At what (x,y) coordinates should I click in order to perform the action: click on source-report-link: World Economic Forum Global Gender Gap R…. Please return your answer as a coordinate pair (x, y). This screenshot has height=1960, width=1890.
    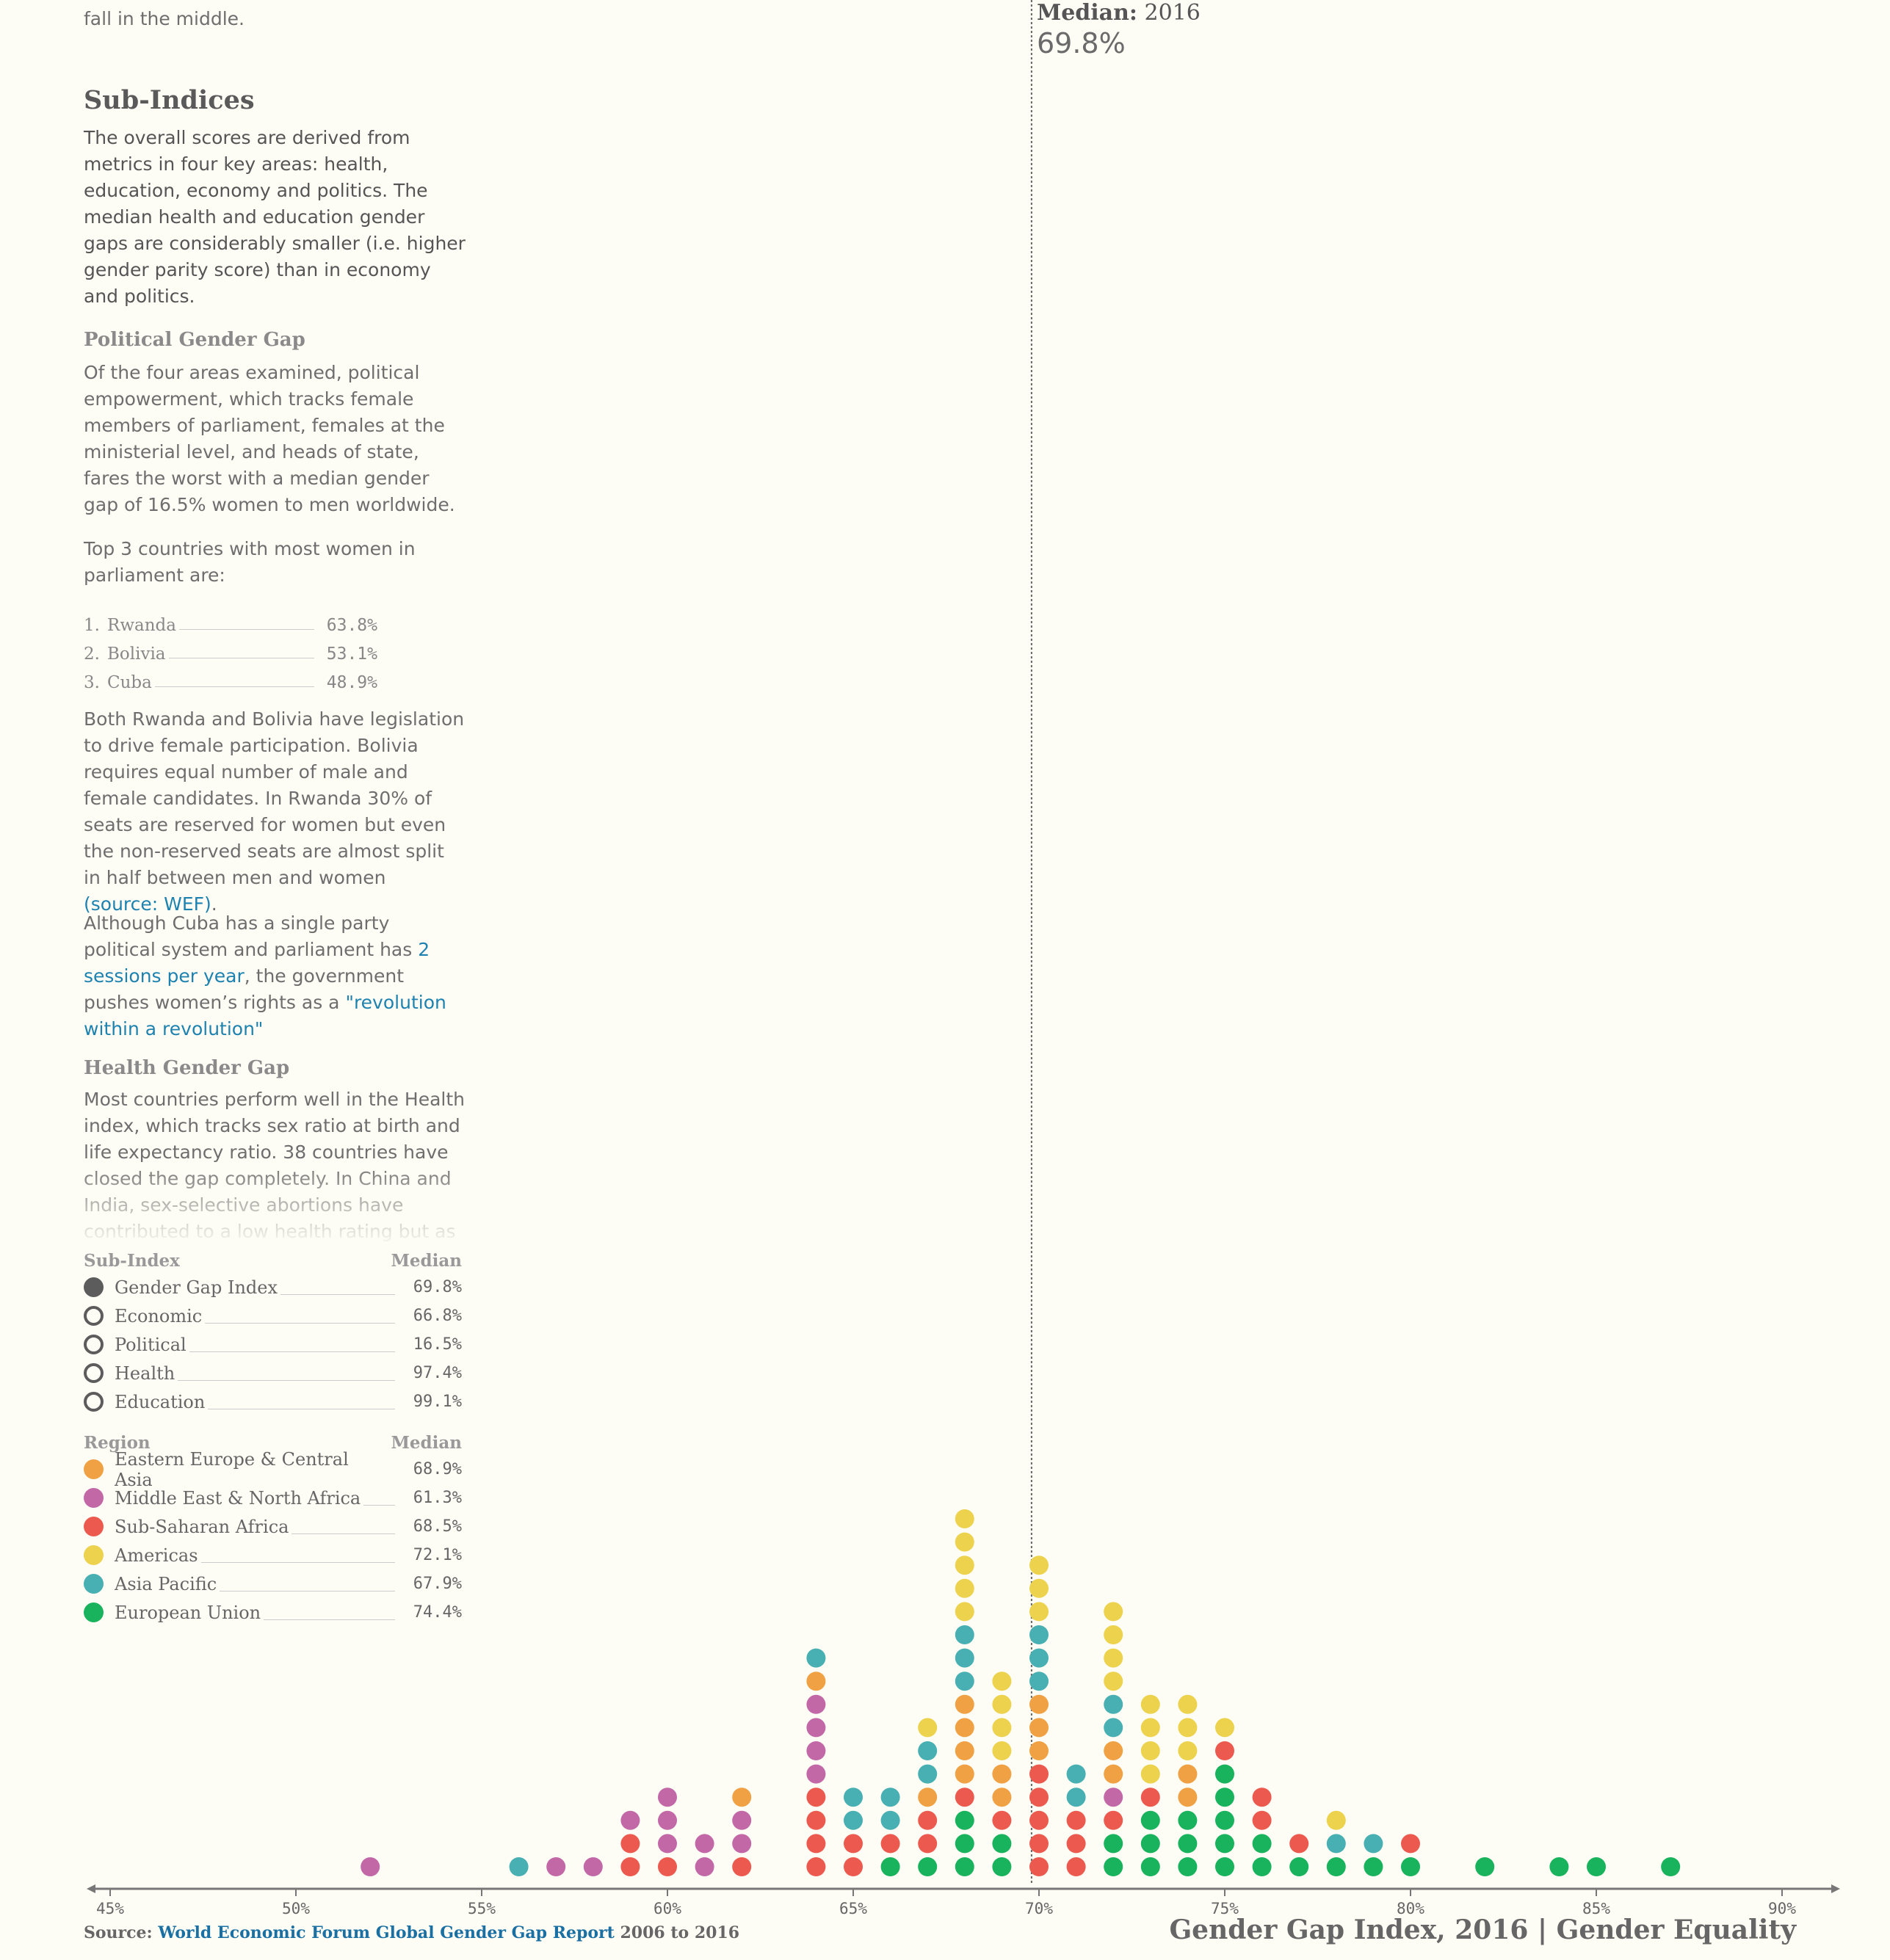
    Looking at the image, I should click on (386, 1932).